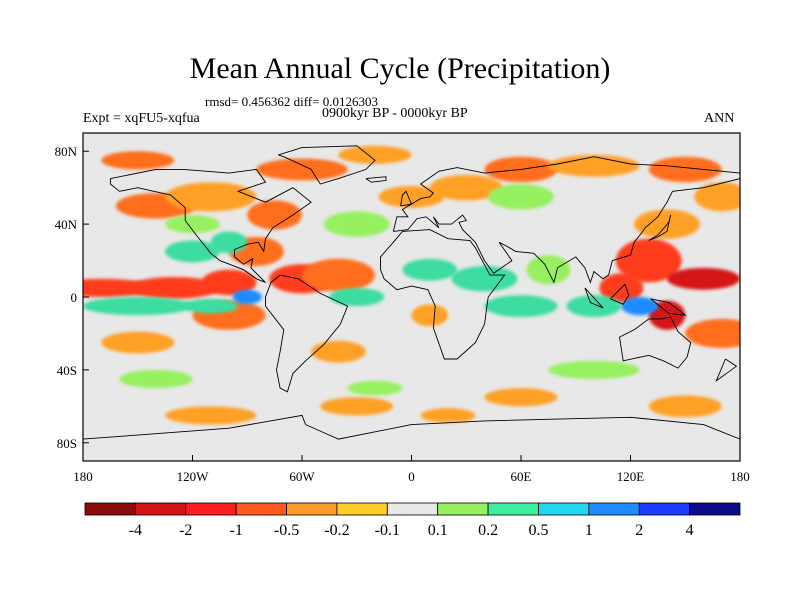 The image size is (800, 600). What do you see at coordinates (400, 68) in the screenshot?
I see `figure-title: Mean Annual Cycle (Precipitation)` at bounding box center [400, 68].